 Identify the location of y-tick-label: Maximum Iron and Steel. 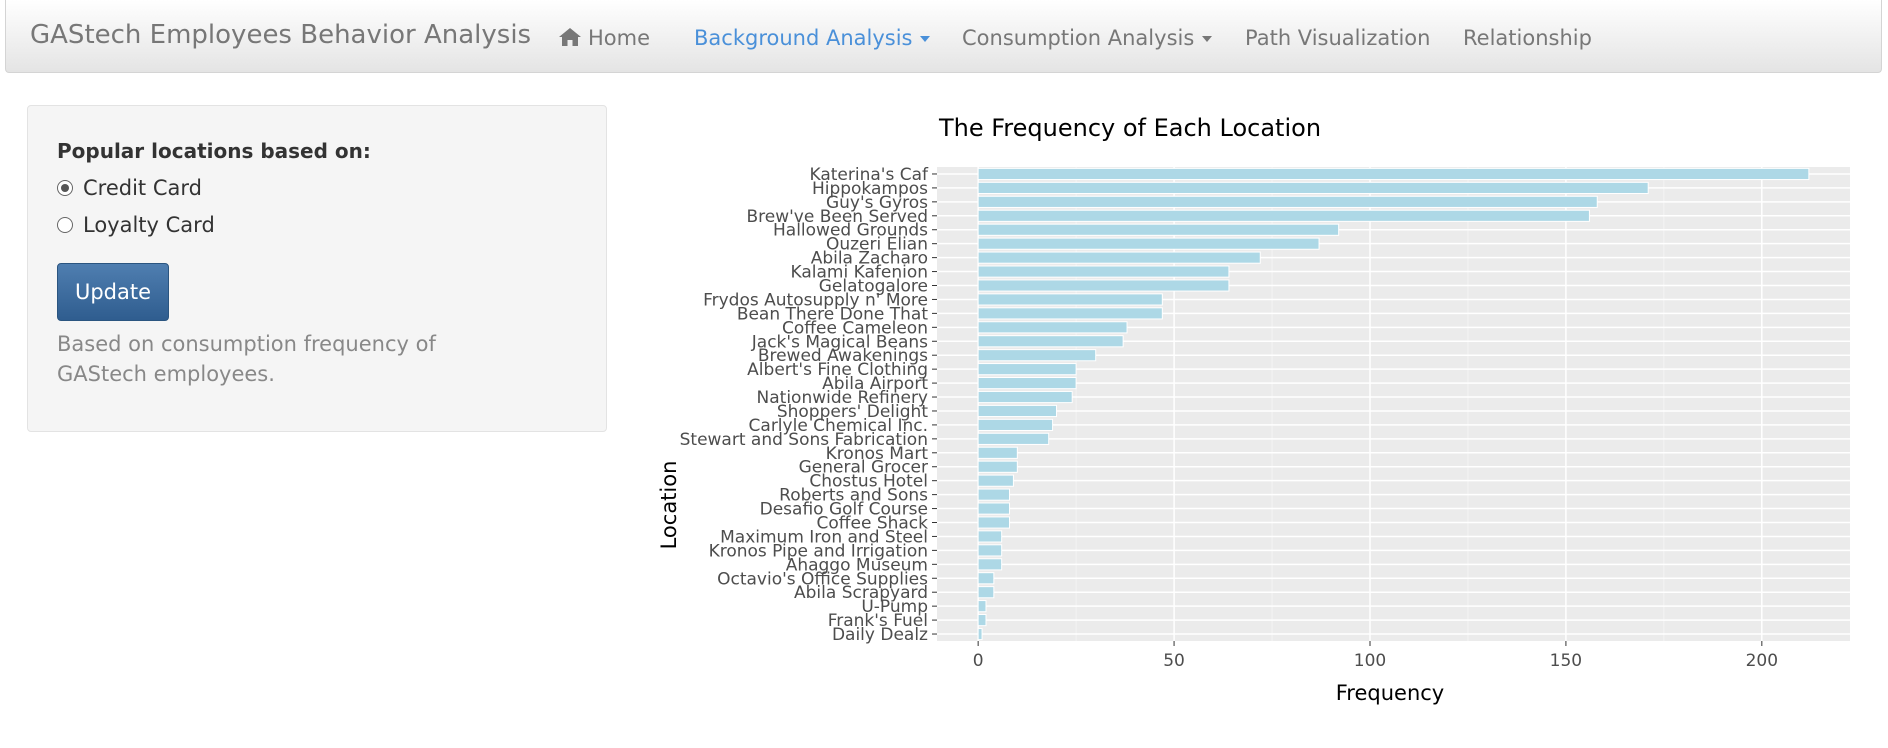
(824, 537).